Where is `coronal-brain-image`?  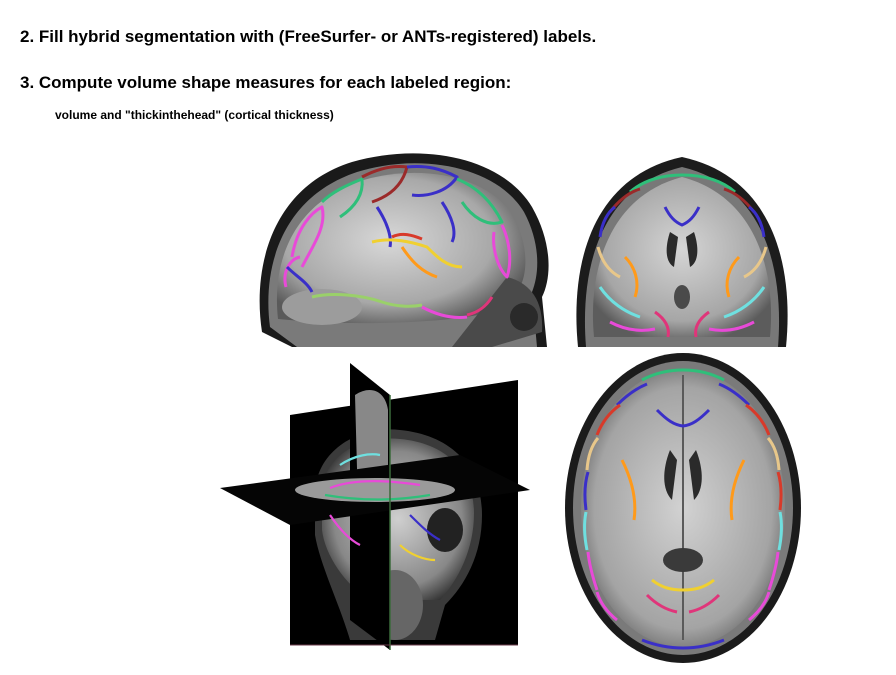
coronal-brain-image is located at coordinates (682, 247).